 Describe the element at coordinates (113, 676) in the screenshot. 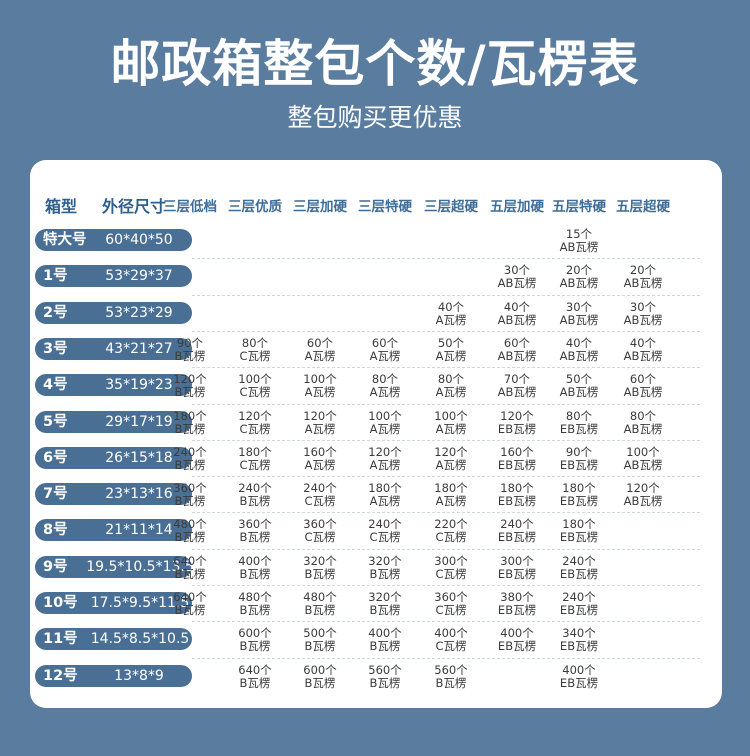

I see `box-row-label: 12号 13*8*9` at that location.